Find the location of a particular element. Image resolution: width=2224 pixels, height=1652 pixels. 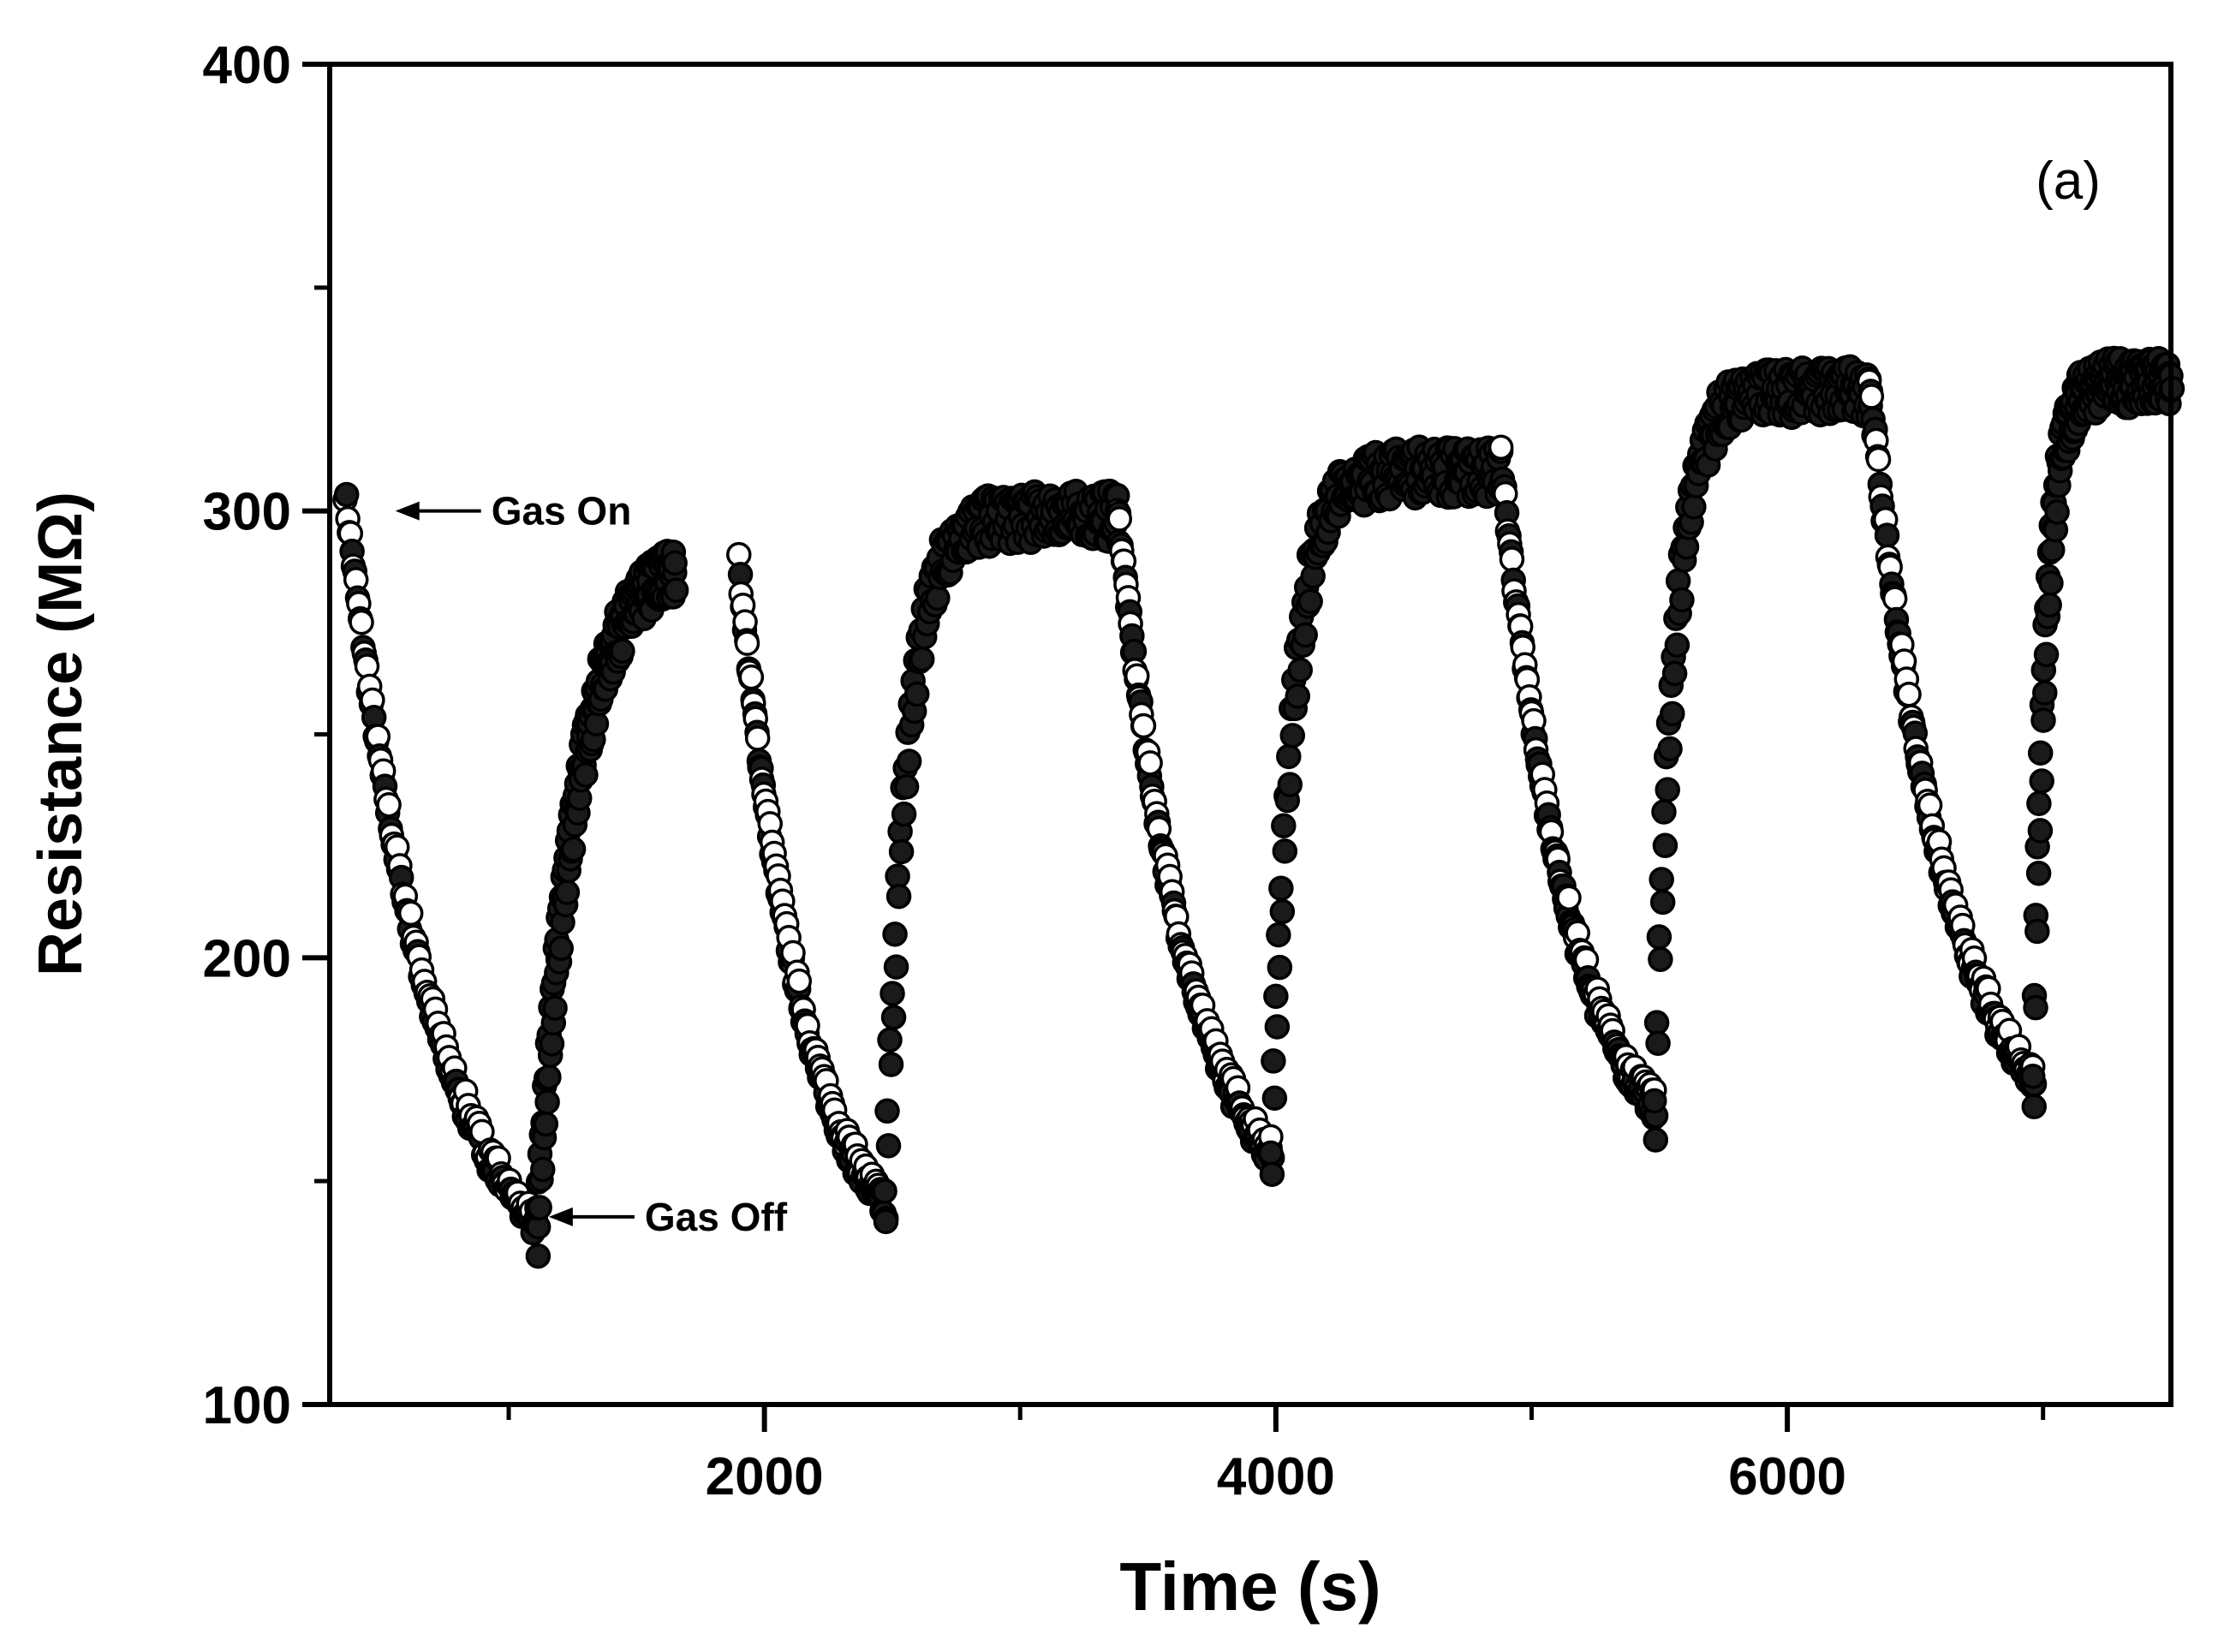

panel-label: (a) is located at coordinates (2068, 181).